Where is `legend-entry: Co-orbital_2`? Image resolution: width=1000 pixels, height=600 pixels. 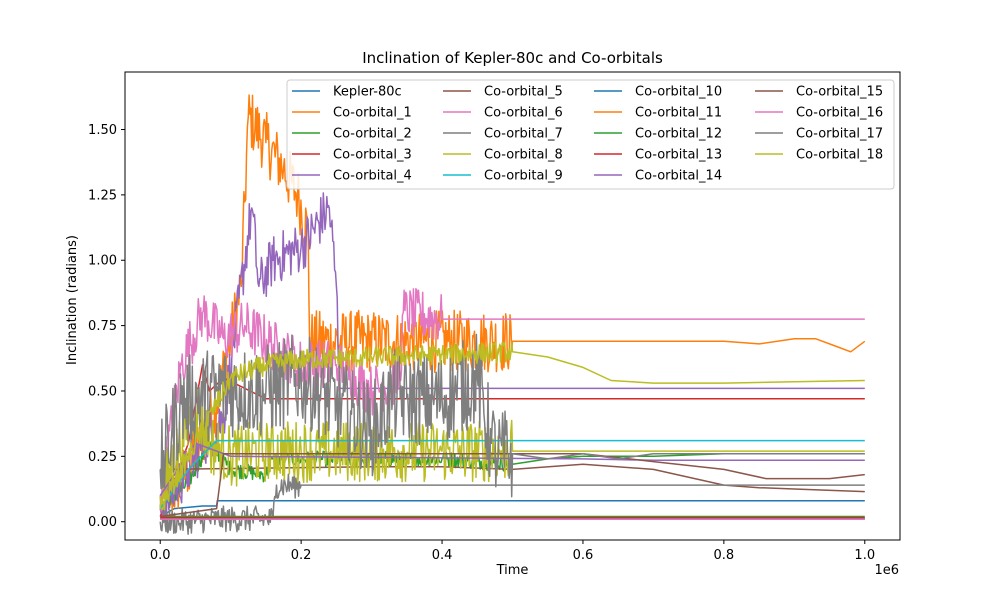 legend-entry: Co-orbital_2 is located at coordinates (372, 134).